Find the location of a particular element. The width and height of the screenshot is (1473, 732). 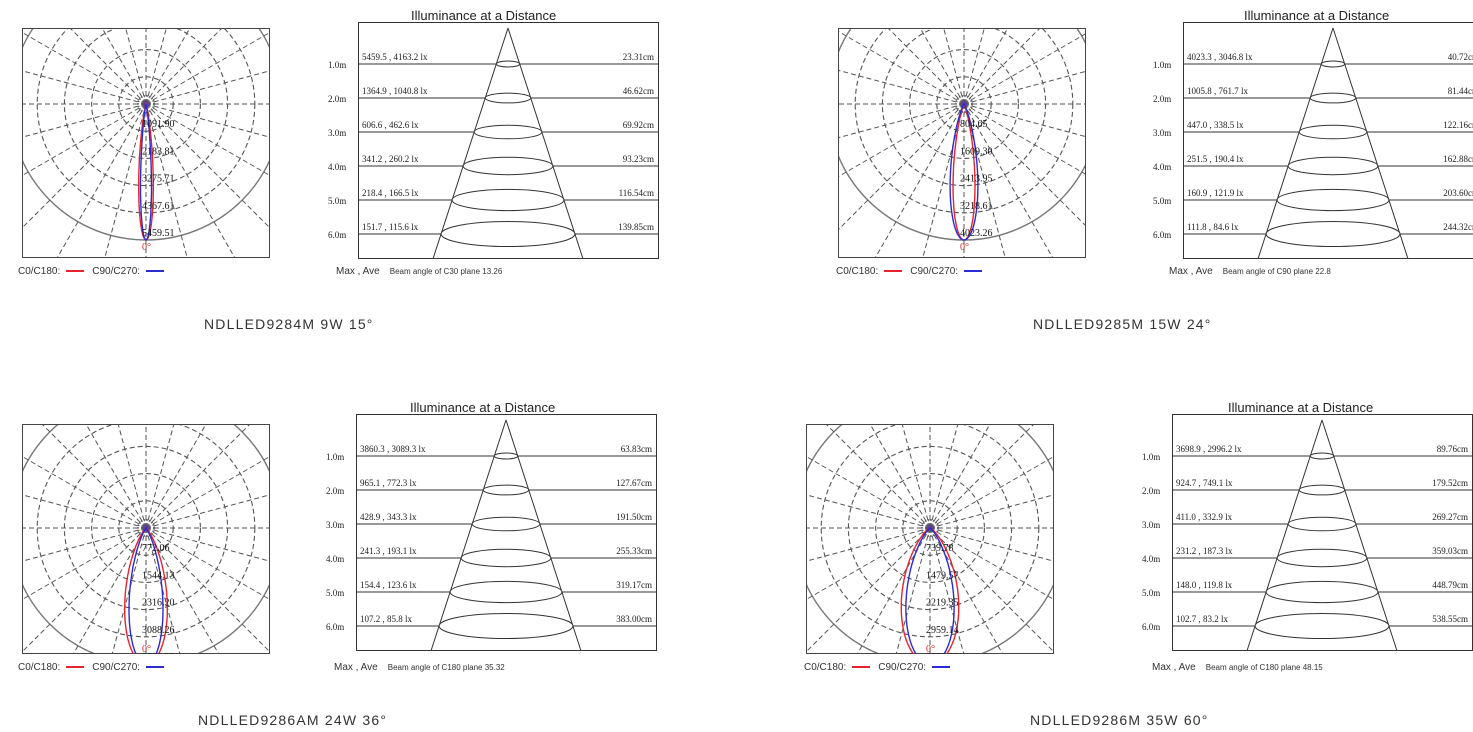

beam-angle-note: Beam angle of C90 plane 22.8 is located at coordinates (1276, 271).